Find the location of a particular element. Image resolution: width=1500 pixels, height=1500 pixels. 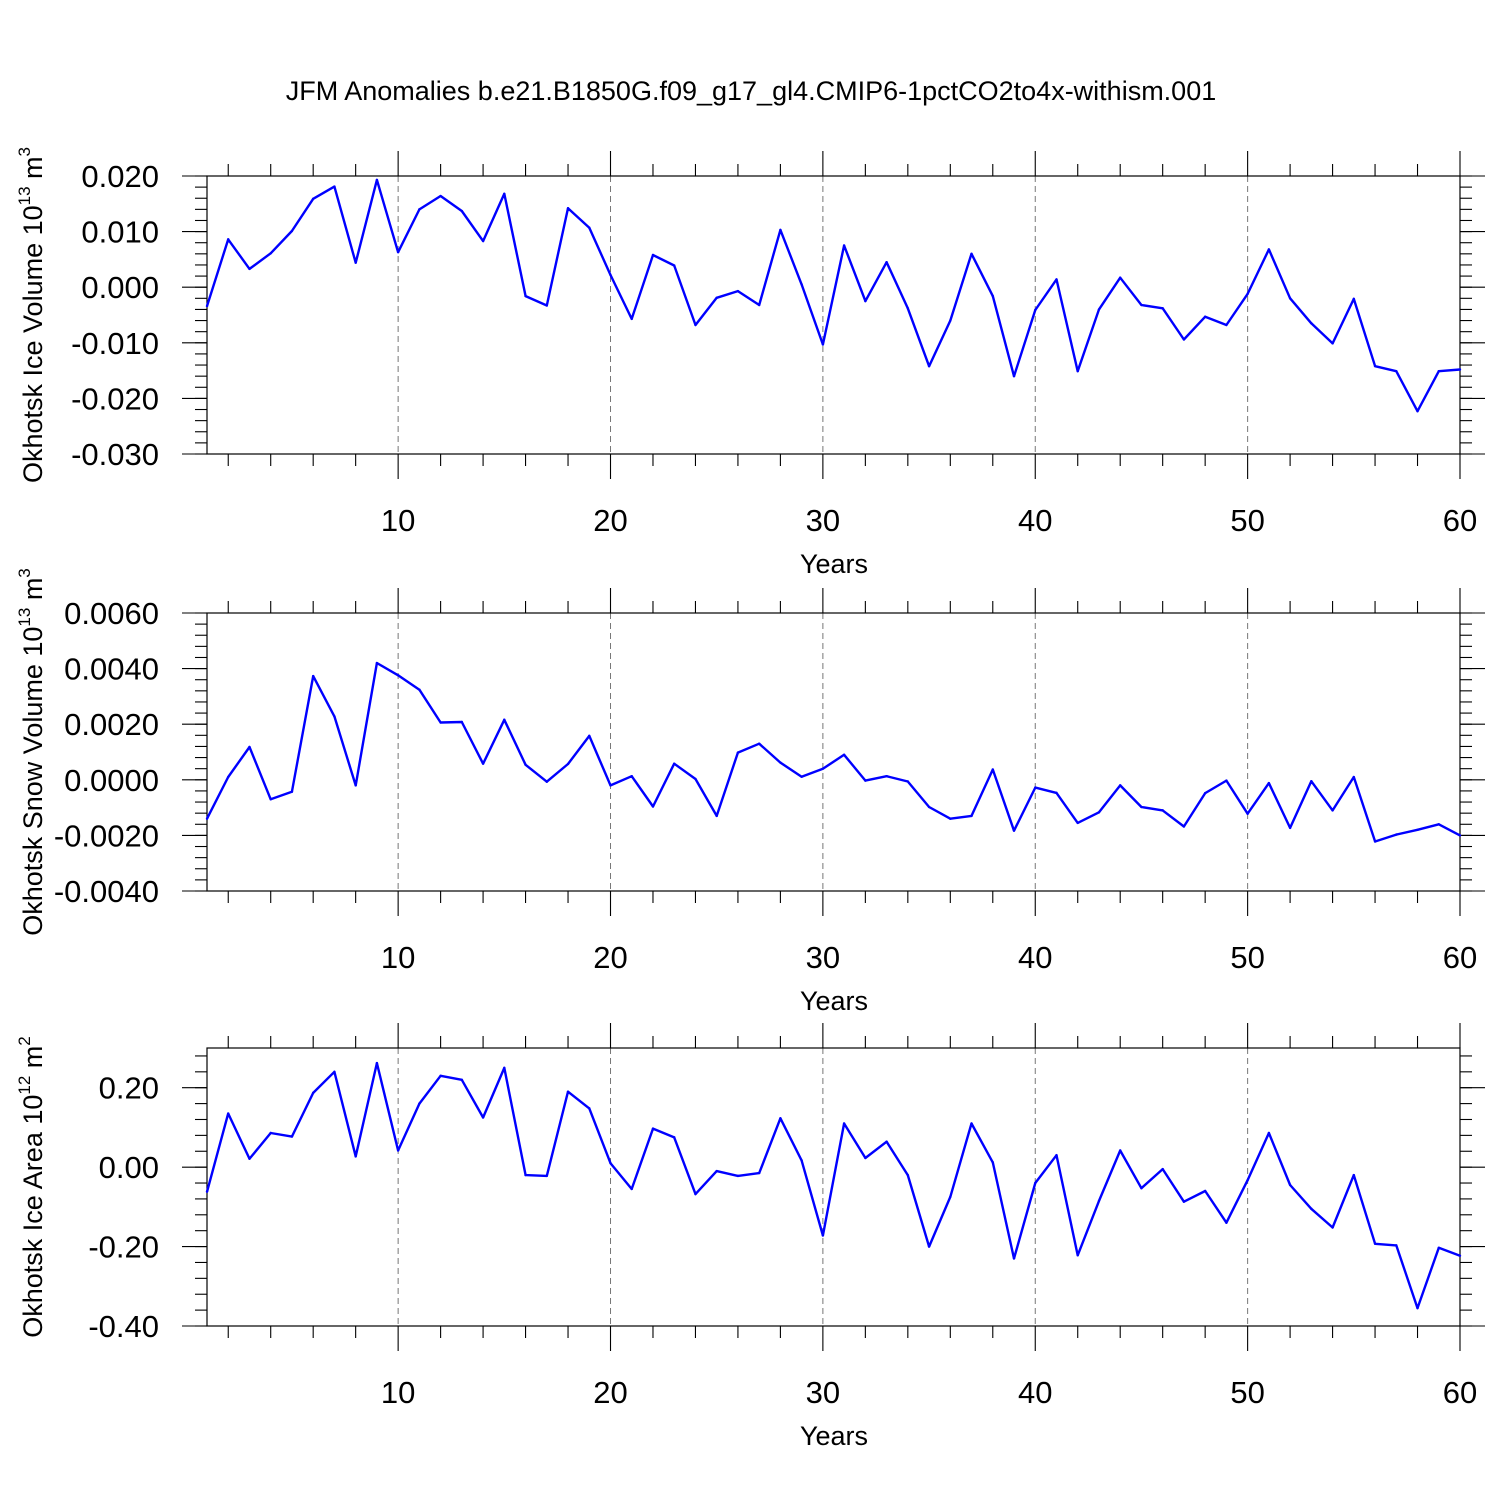

x-tick-label: 40 is located at coordinates (1035, 520).